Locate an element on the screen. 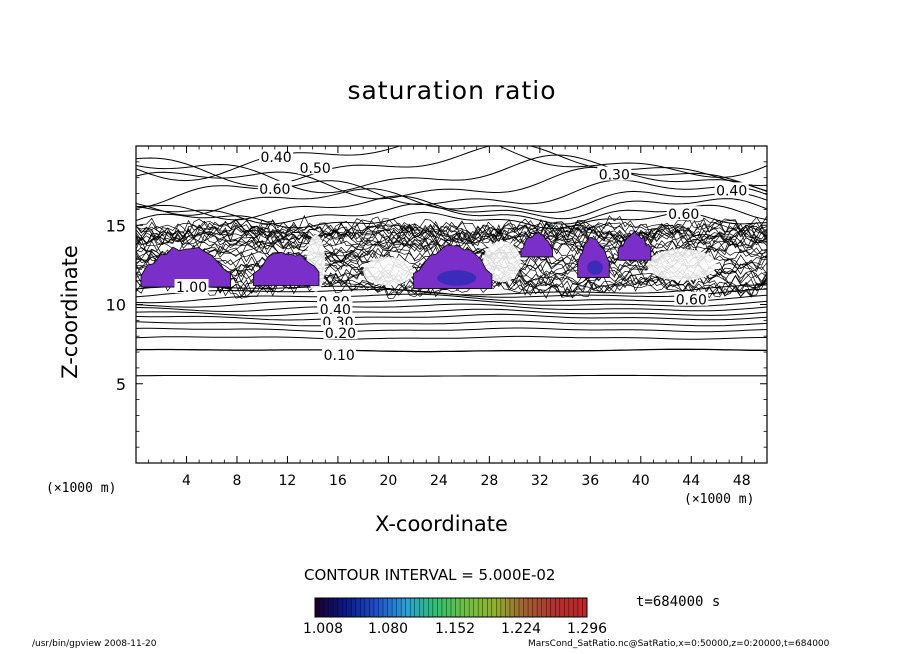 The height and width of the screenshot is (654, 904). x-tick-label: 4 is located at coordinates (186, 481).